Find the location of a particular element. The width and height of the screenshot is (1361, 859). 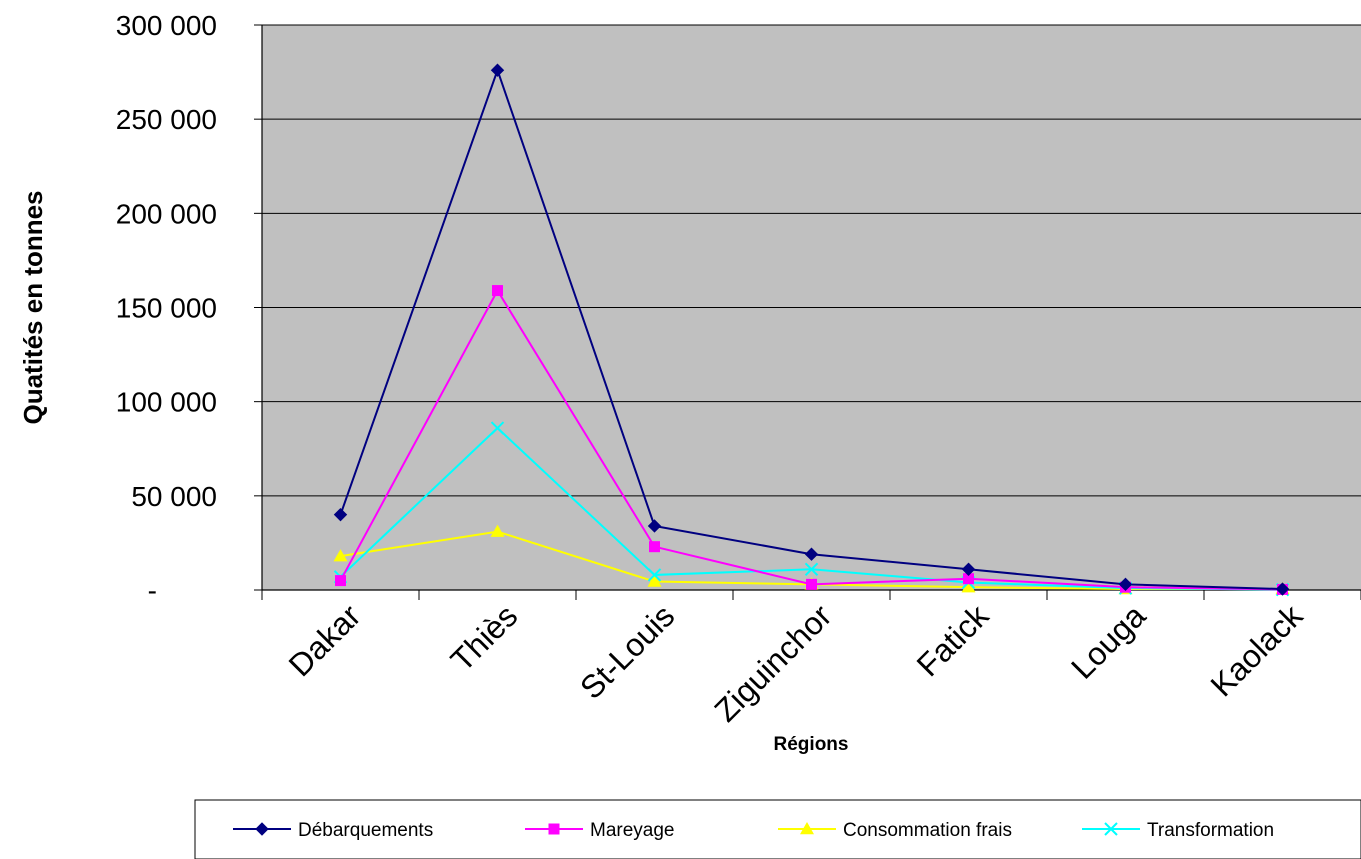

legend-item: Débarquements is located at coordinates (333, 830).